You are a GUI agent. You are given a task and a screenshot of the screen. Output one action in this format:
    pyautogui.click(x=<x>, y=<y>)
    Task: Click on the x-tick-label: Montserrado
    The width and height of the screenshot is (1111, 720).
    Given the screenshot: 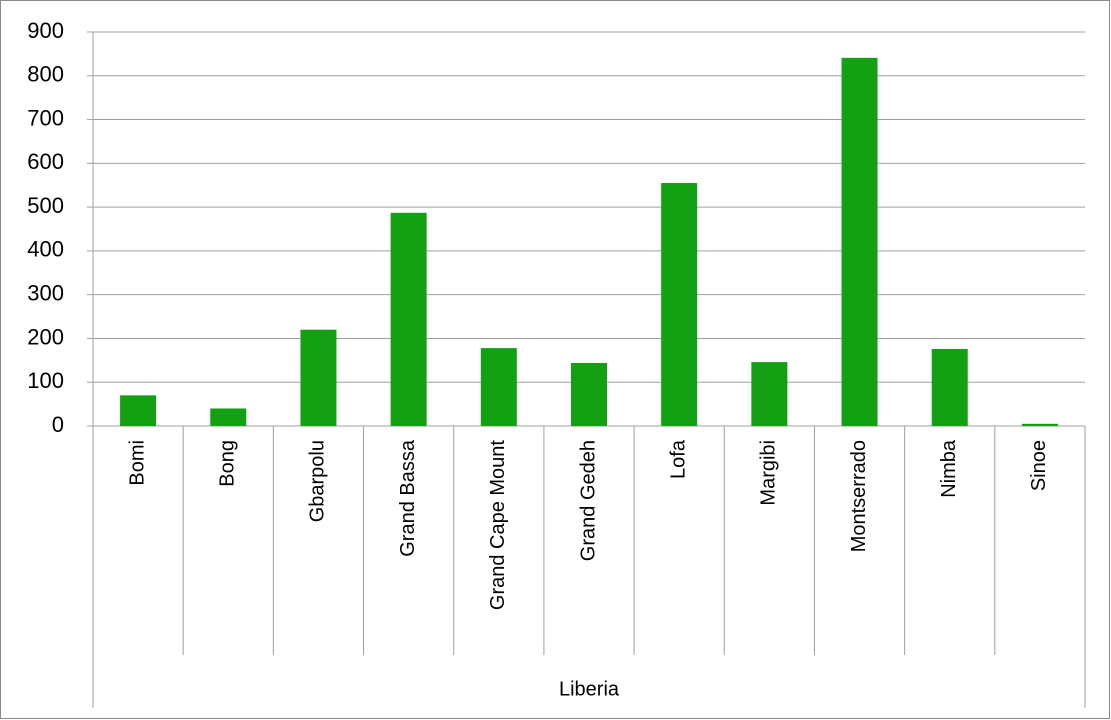 What is the action you would take?
    pyautogui.click(x=859, y=496)
    